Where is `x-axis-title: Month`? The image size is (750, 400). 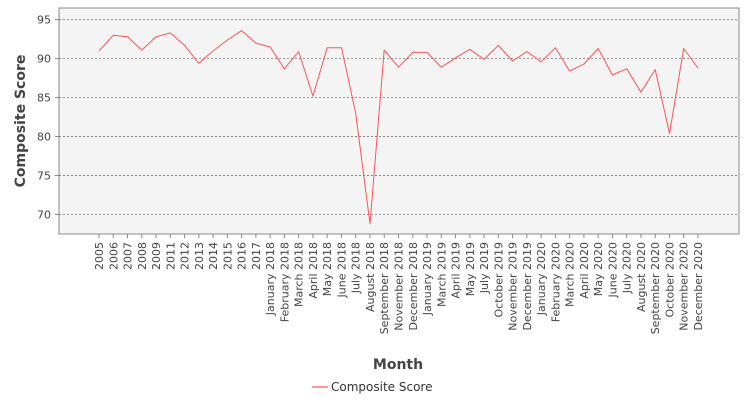 x-axis-title: Month is located at coordinates (398, 365).